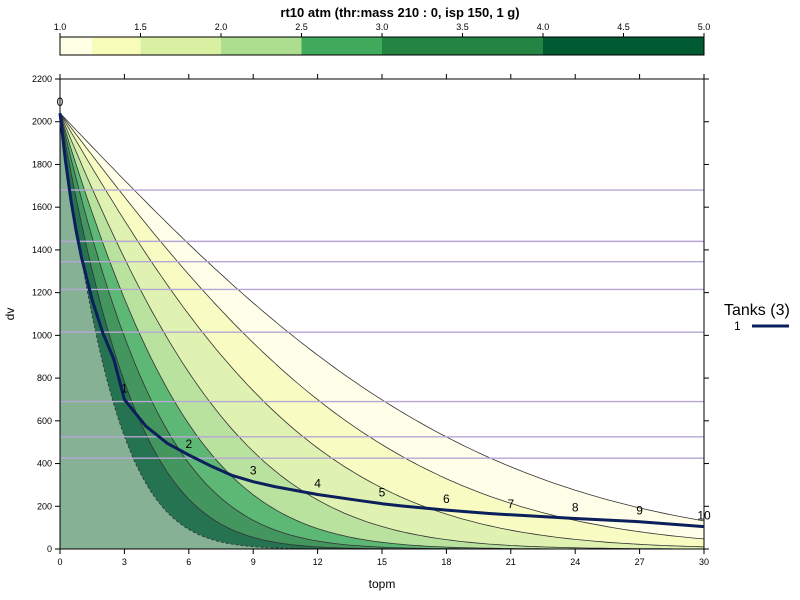  Describe the element at coordinates (543, 27) in the screenshot. I see `colorbar-tick-label: 4.0` at that location.